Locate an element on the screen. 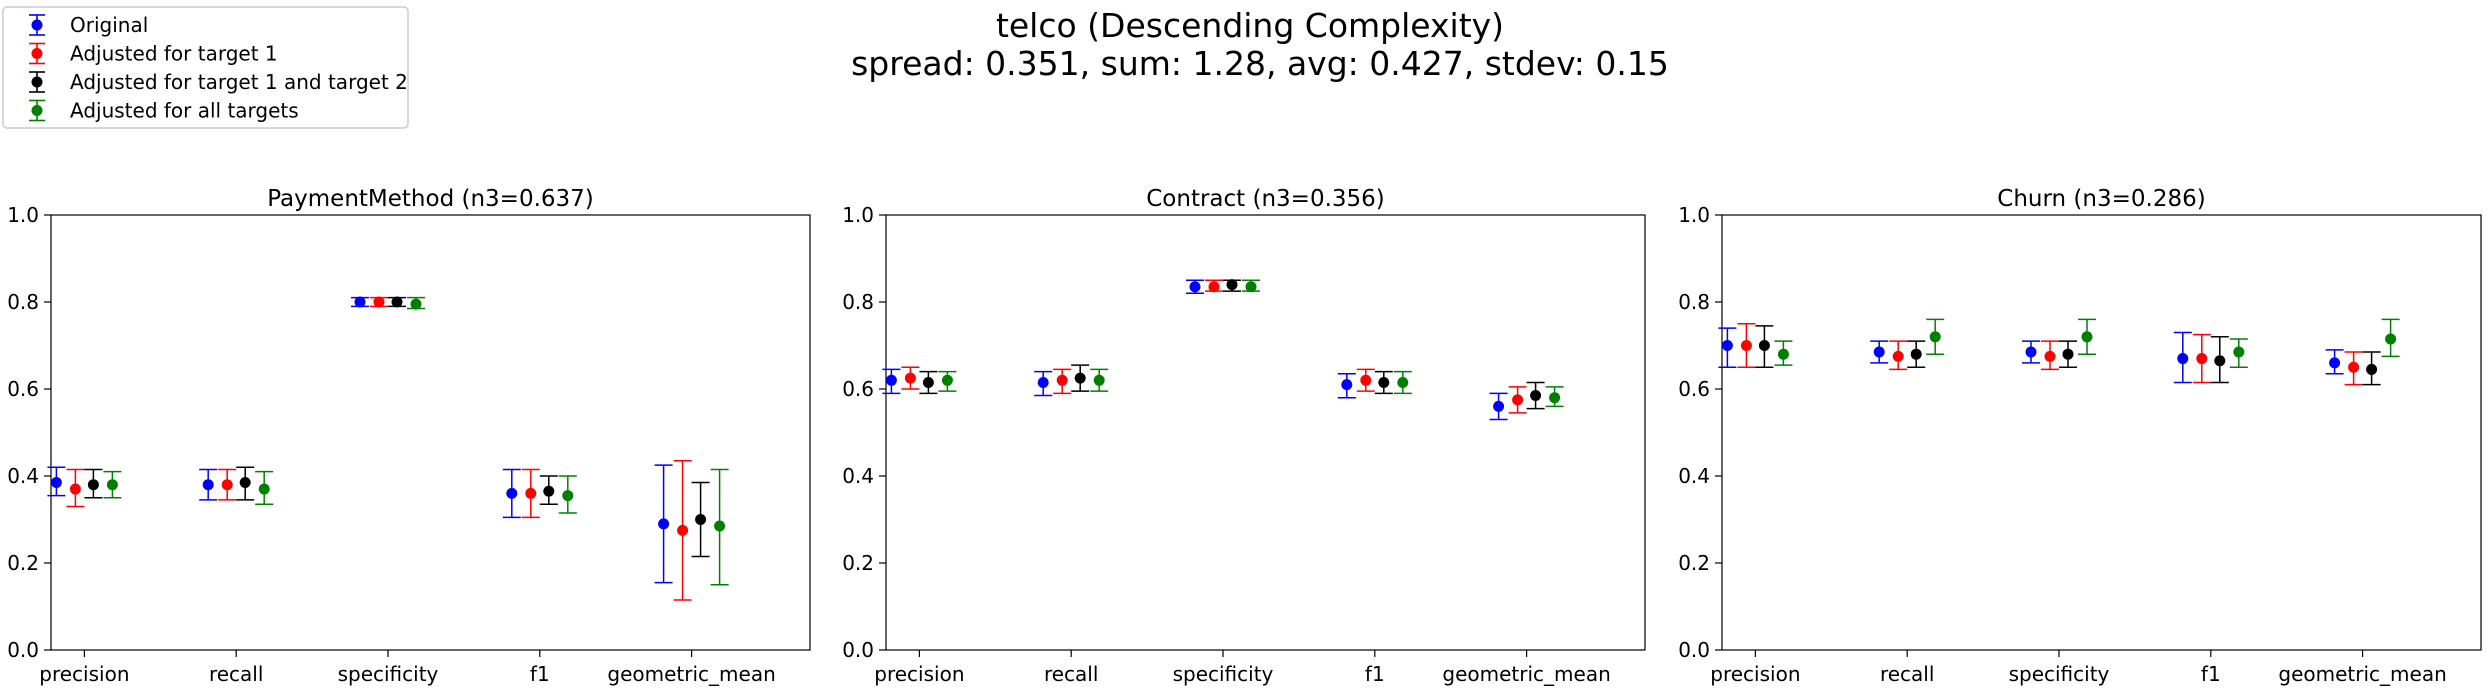 Image resolution: width=2491 pixels, height=690 pixels. legend-label: Adjusted for target 1 and target 2 is located at coordinates (239, 82).